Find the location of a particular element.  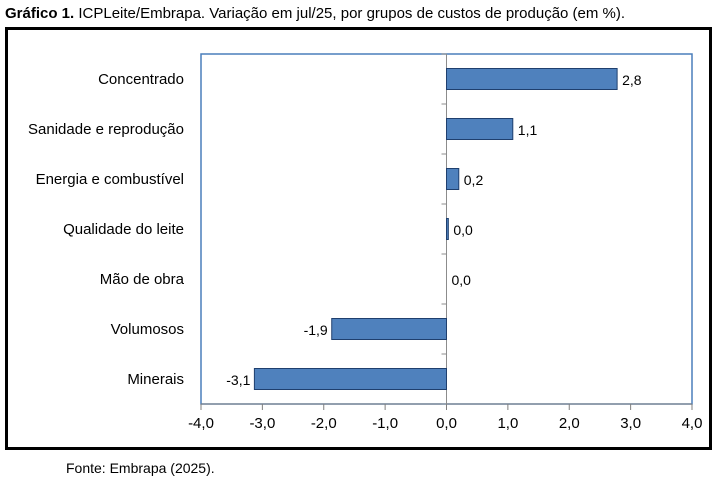

category-label: Minerais is located at coordinates (155, 379).